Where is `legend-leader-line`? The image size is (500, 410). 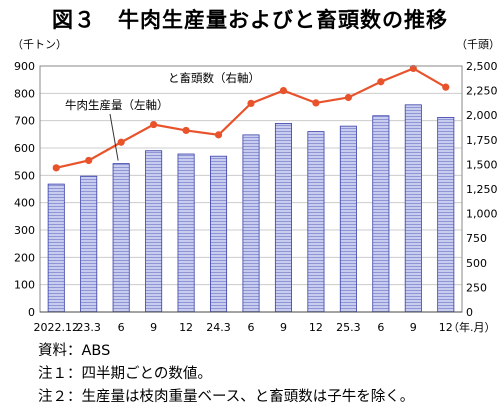 legend-leader-line is located at coordinates (114, 137).